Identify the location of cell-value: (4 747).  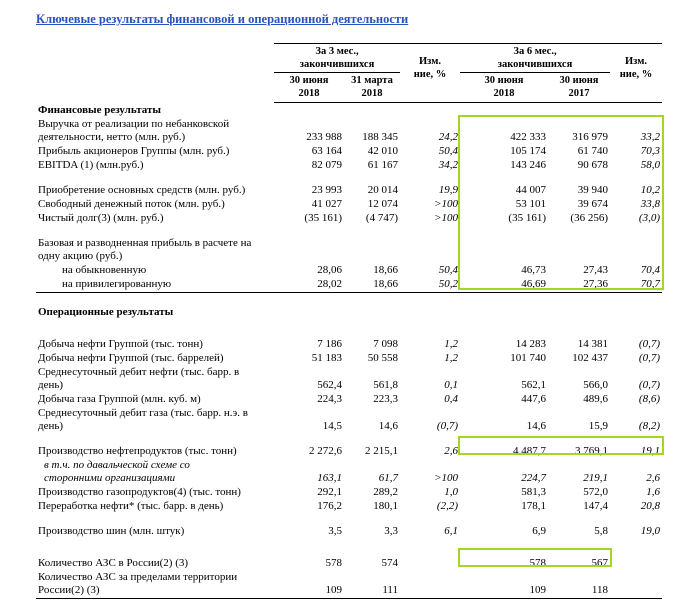
(381, 218).